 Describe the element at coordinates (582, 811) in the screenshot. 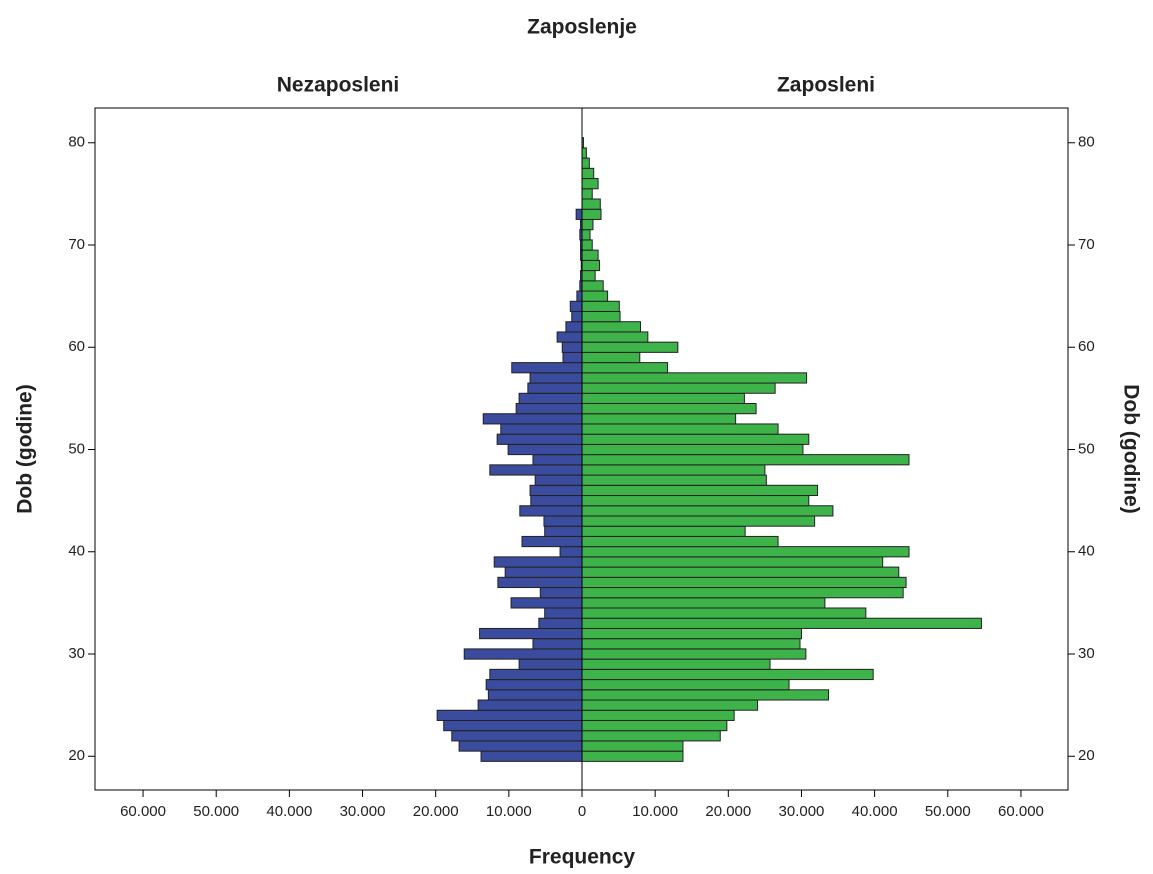

I see `x-tick-label: 0` at that location.